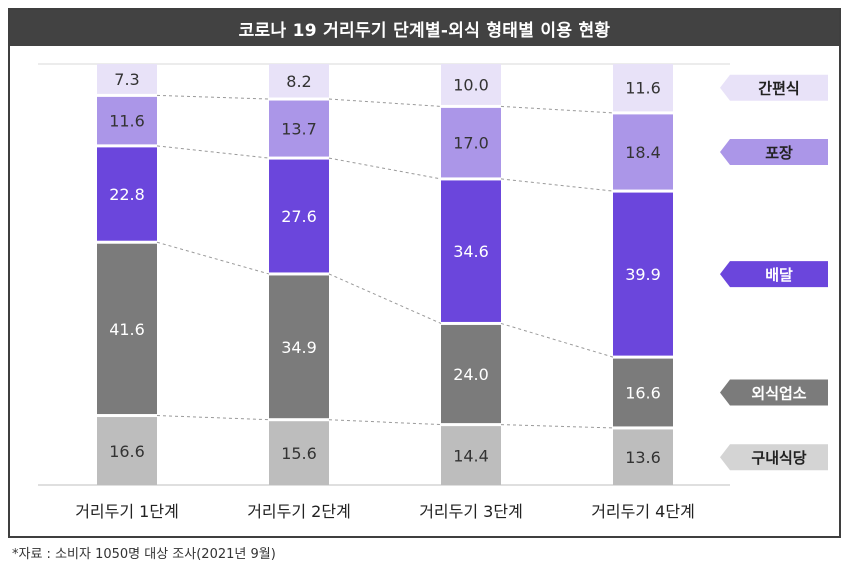 Image resolution: width=857 pixels, height=571 pixels. What do you see at coordinates (778, 89) in the screenshot?
I see `legend-label: 간편식` at bounding box center [778, 89].